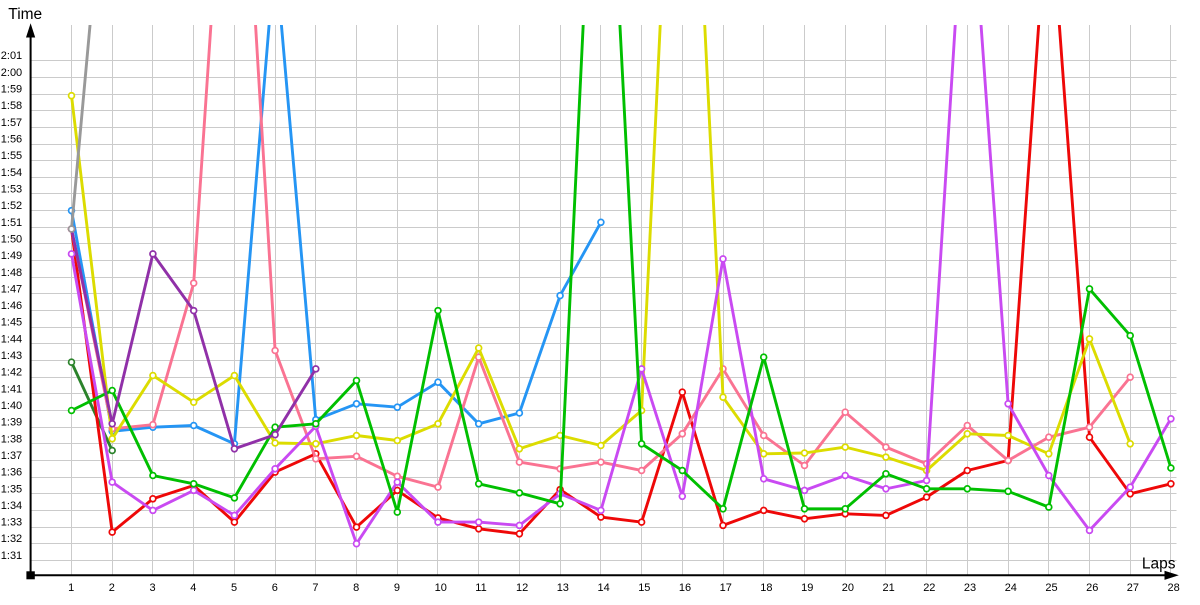  What do you see at coordinates (970, 588) in the screenshot?
I see `svg-text: 23` at bounding box center [970, 588].